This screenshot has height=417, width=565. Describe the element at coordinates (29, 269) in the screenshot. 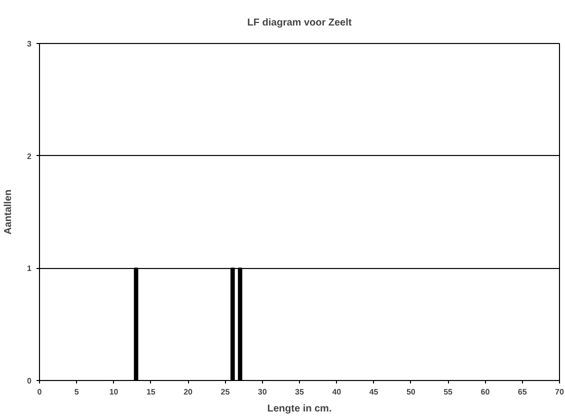

I see `y-tick-label: 1` at that location.